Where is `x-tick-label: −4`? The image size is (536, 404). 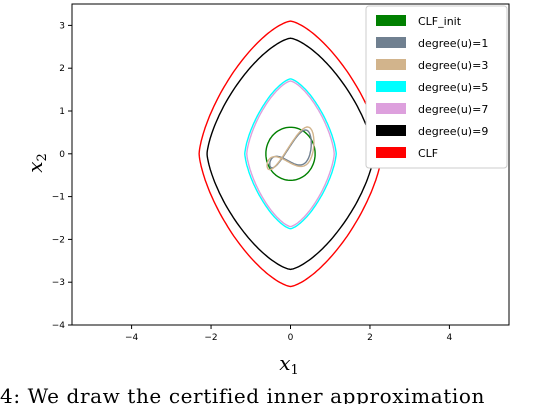 x-tick-label: −4 is located at coordinates (132, 338).